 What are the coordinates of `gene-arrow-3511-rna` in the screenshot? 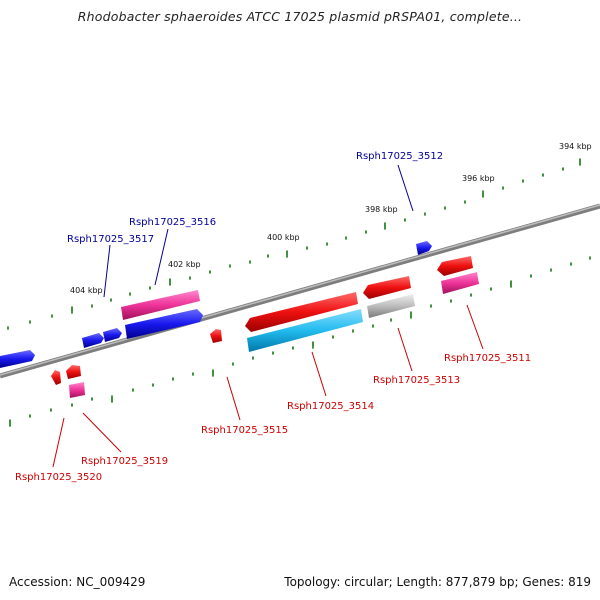 It's located at (460, 283).